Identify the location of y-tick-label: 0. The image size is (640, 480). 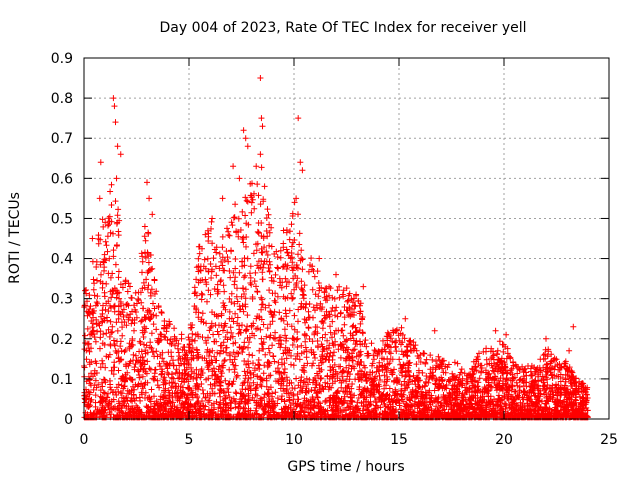
(68, 420).